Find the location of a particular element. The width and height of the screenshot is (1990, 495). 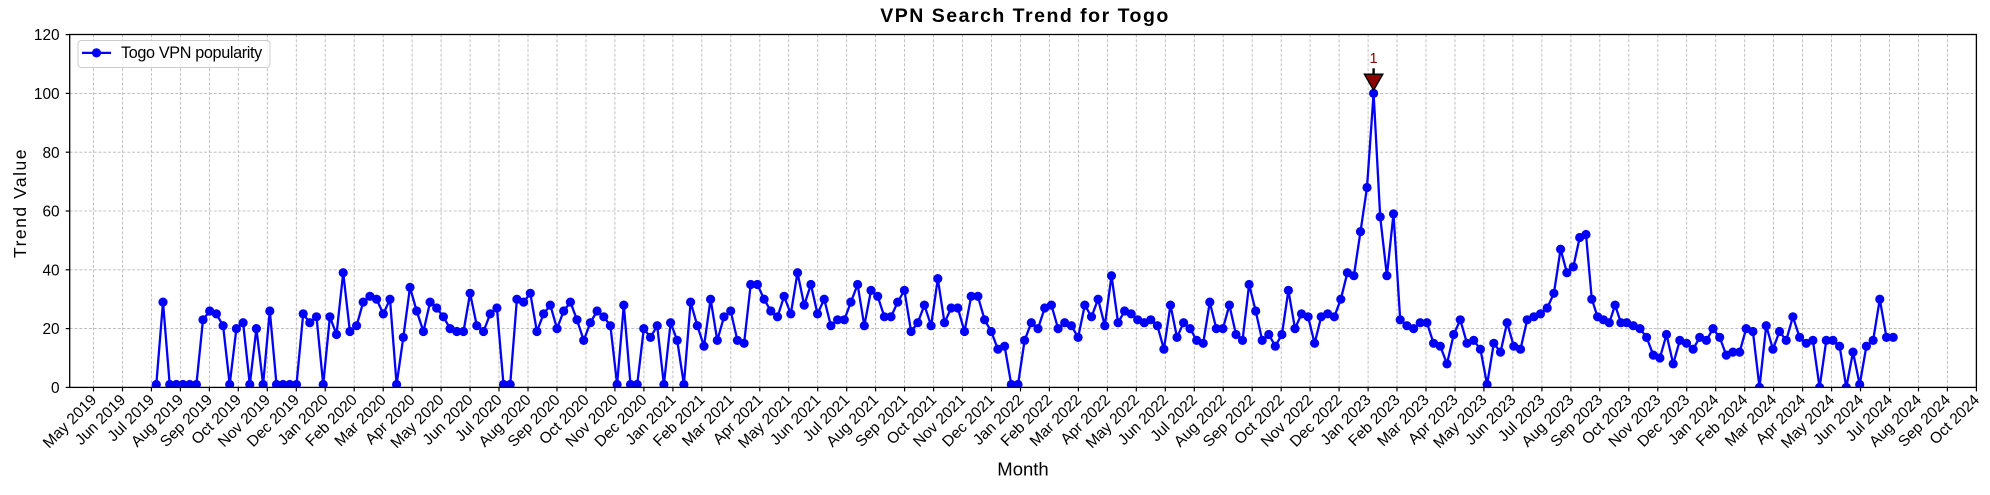

svg-text: Month is located at coordinates (1022, 469).